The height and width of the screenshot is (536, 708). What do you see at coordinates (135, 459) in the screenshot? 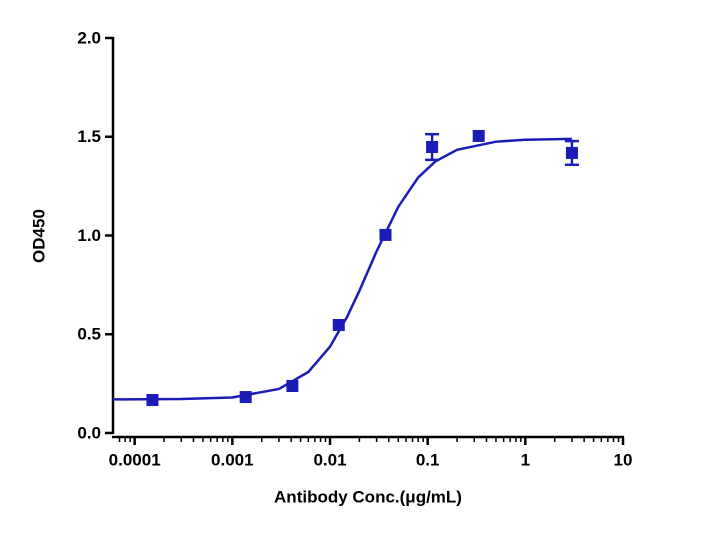
I see `x-tick-label: 0.0001` at bounding box center [135, 459].